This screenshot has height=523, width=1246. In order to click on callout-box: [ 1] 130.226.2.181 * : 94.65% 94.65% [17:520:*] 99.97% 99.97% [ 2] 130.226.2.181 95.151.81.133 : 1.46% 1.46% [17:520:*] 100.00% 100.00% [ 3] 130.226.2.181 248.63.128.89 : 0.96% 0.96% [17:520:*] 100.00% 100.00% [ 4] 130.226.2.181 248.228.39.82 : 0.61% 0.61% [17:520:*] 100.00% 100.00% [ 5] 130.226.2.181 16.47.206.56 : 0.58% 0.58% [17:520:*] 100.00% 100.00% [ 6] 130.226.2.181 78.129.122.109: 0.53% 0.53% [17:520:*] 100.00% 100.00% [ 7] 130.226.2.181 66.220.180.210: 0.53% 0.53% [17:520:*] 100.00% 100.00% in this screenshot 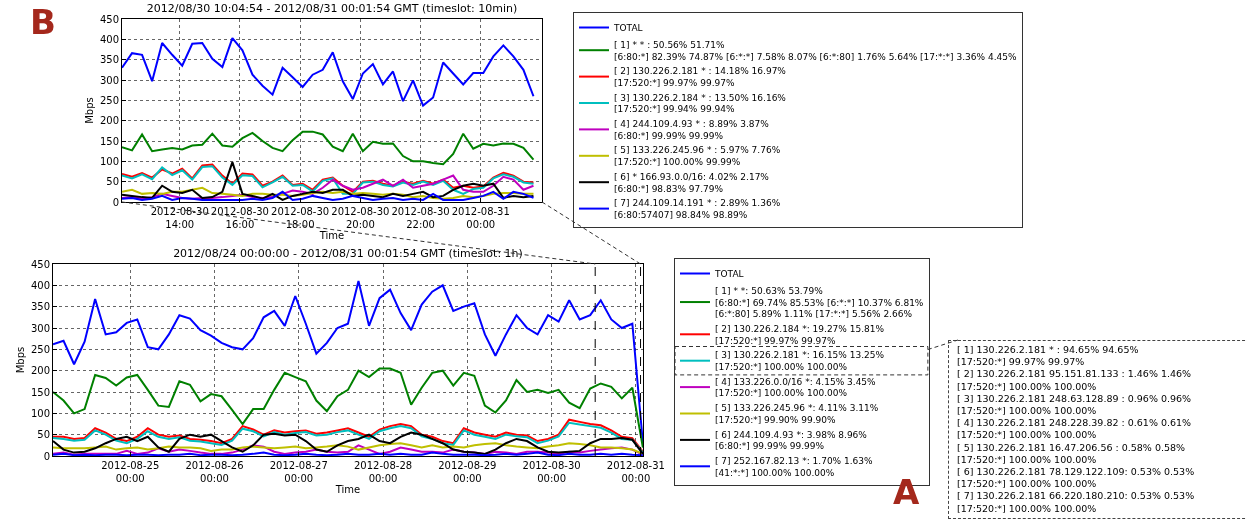, I will do `click(1097, 429)`.